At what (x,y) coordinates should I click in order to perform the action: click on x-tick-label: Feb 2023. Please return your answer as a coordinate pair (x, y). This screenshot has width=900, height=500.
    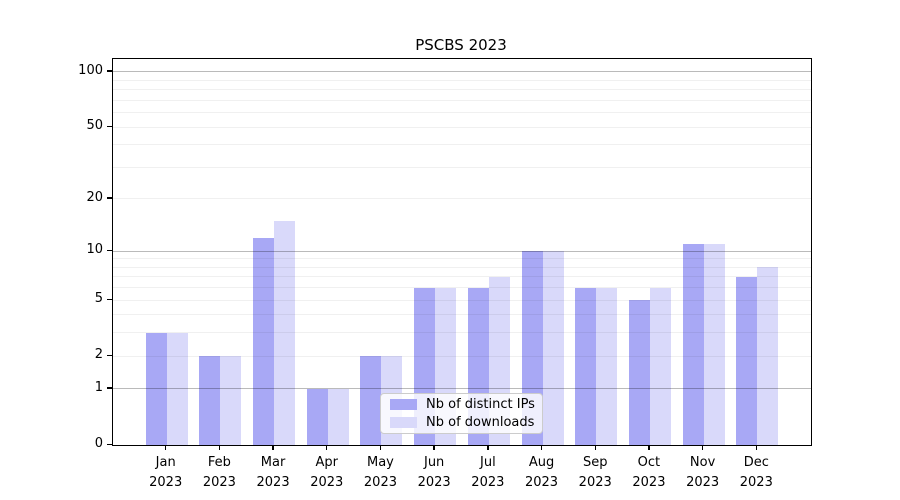
    Looking at the image, I should click on (219, 472).